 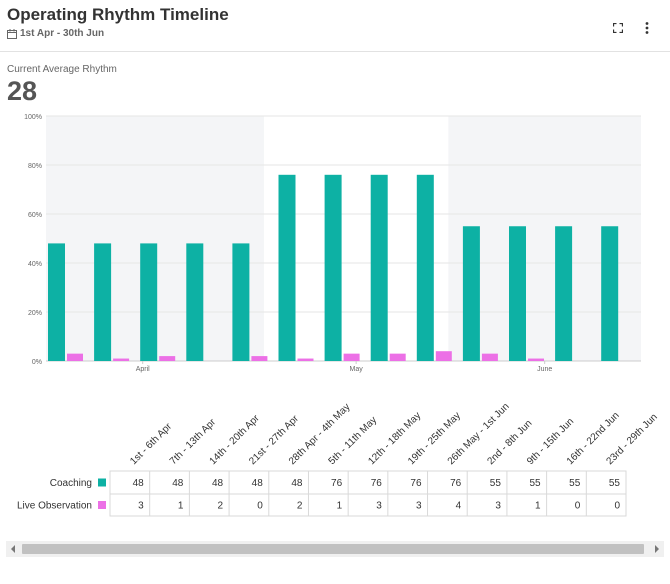 I want to click on more-vertical-icon, so click(x=647, y=28).